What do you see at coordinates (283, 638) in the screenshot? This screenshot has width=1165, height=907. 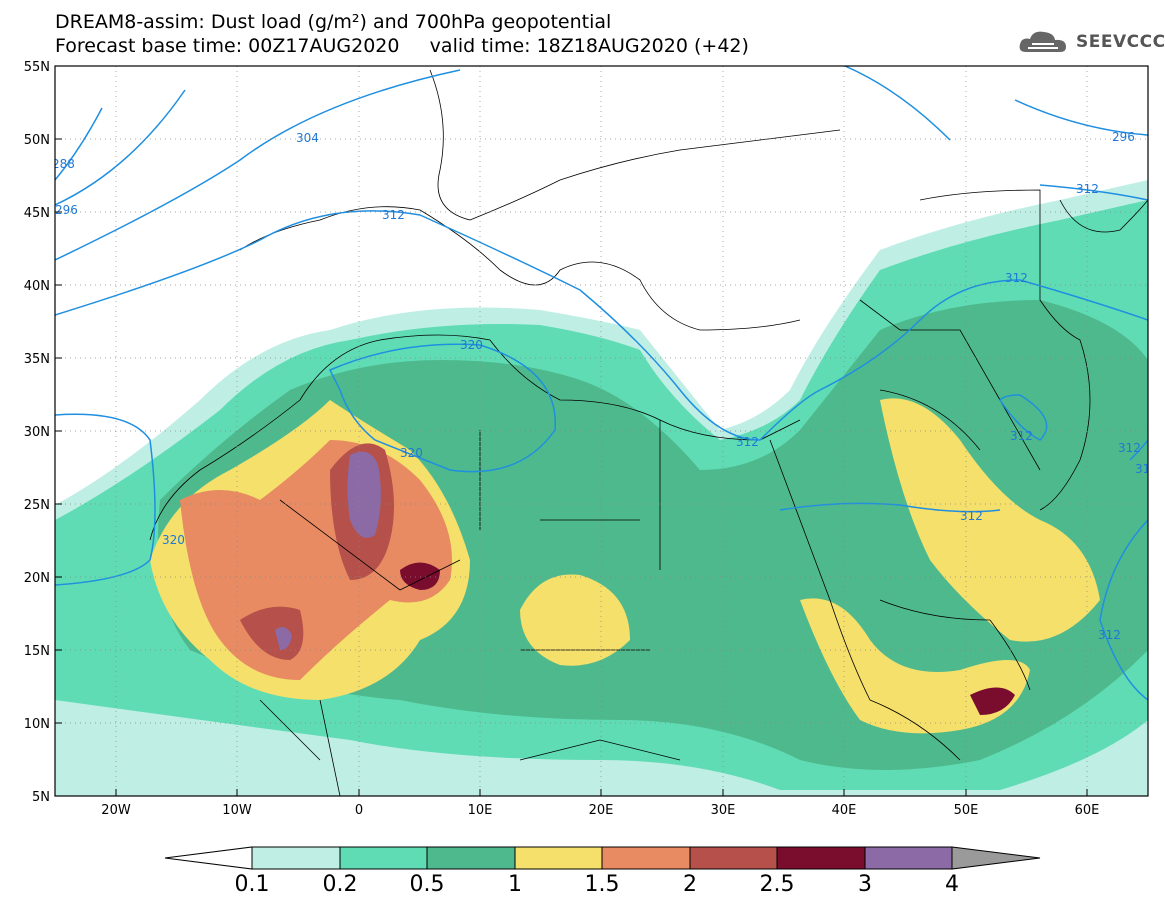 I see `dust-region-3b` at bounding box center [283, 638].